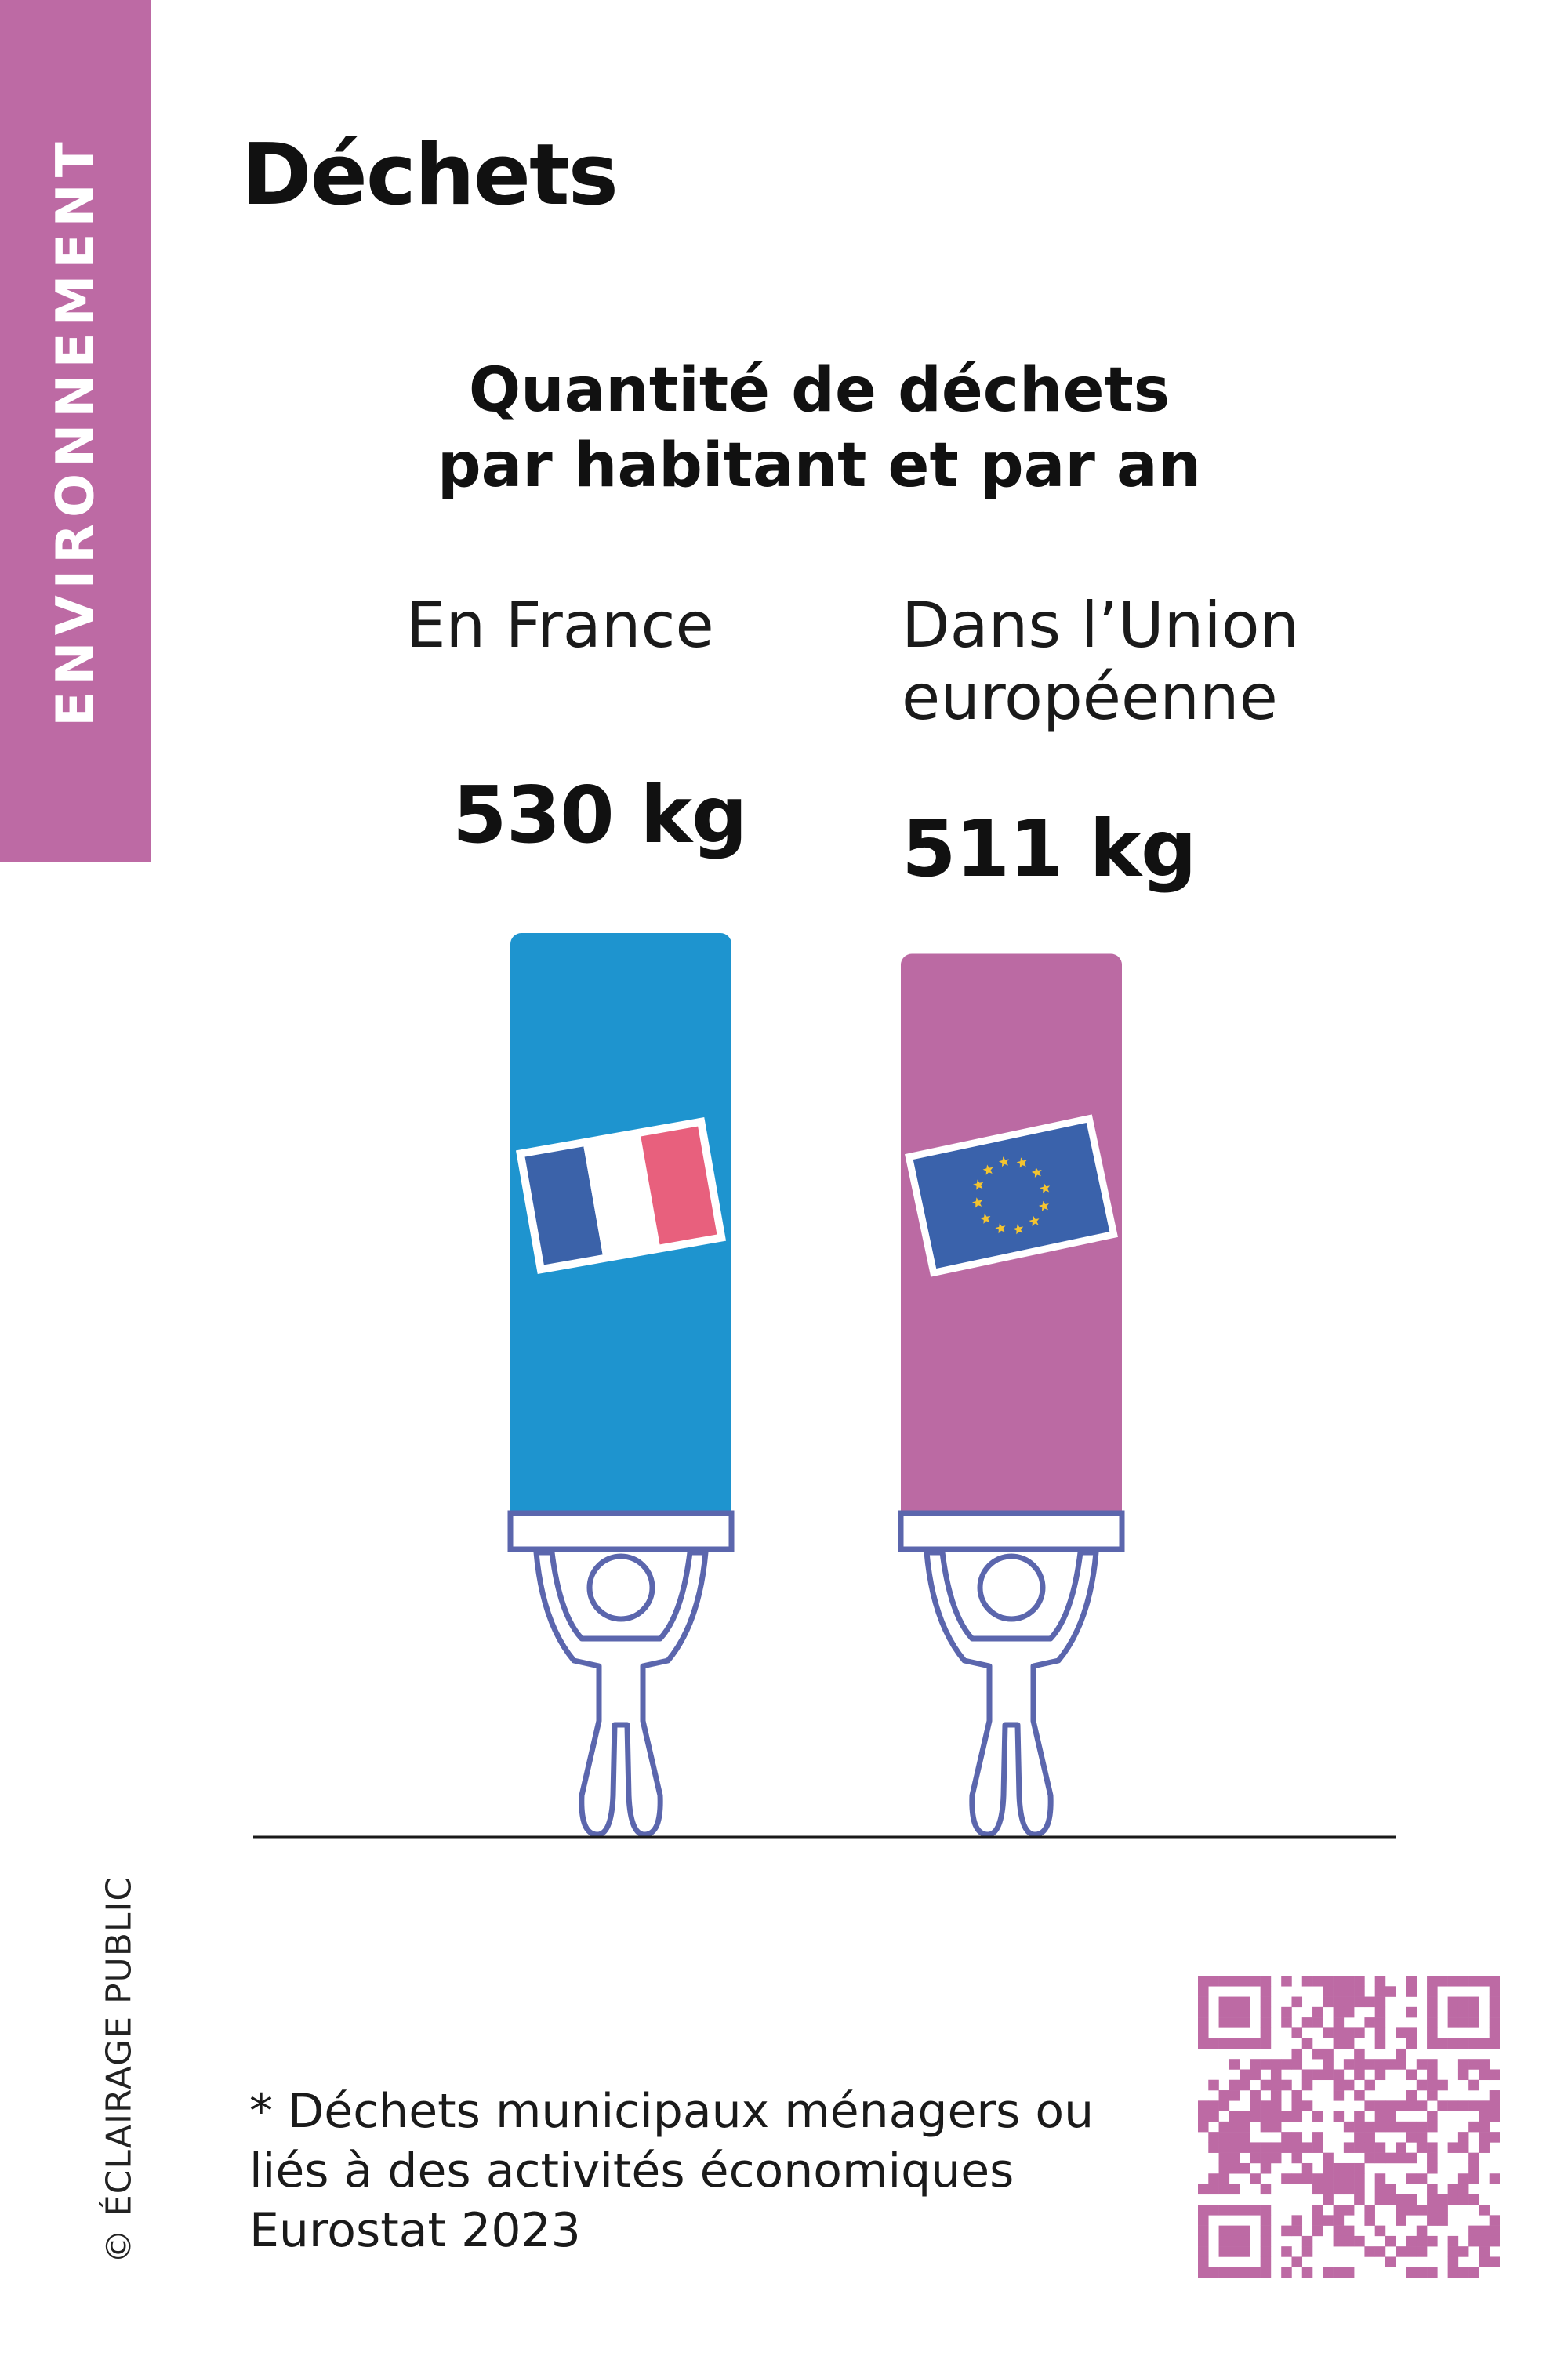 The width and height of the screenshot is (1568, 2356). Describe the element at coordinates (819, 465) in the screenshot. I see `chart-title-line: par habitant et par an` at that location.